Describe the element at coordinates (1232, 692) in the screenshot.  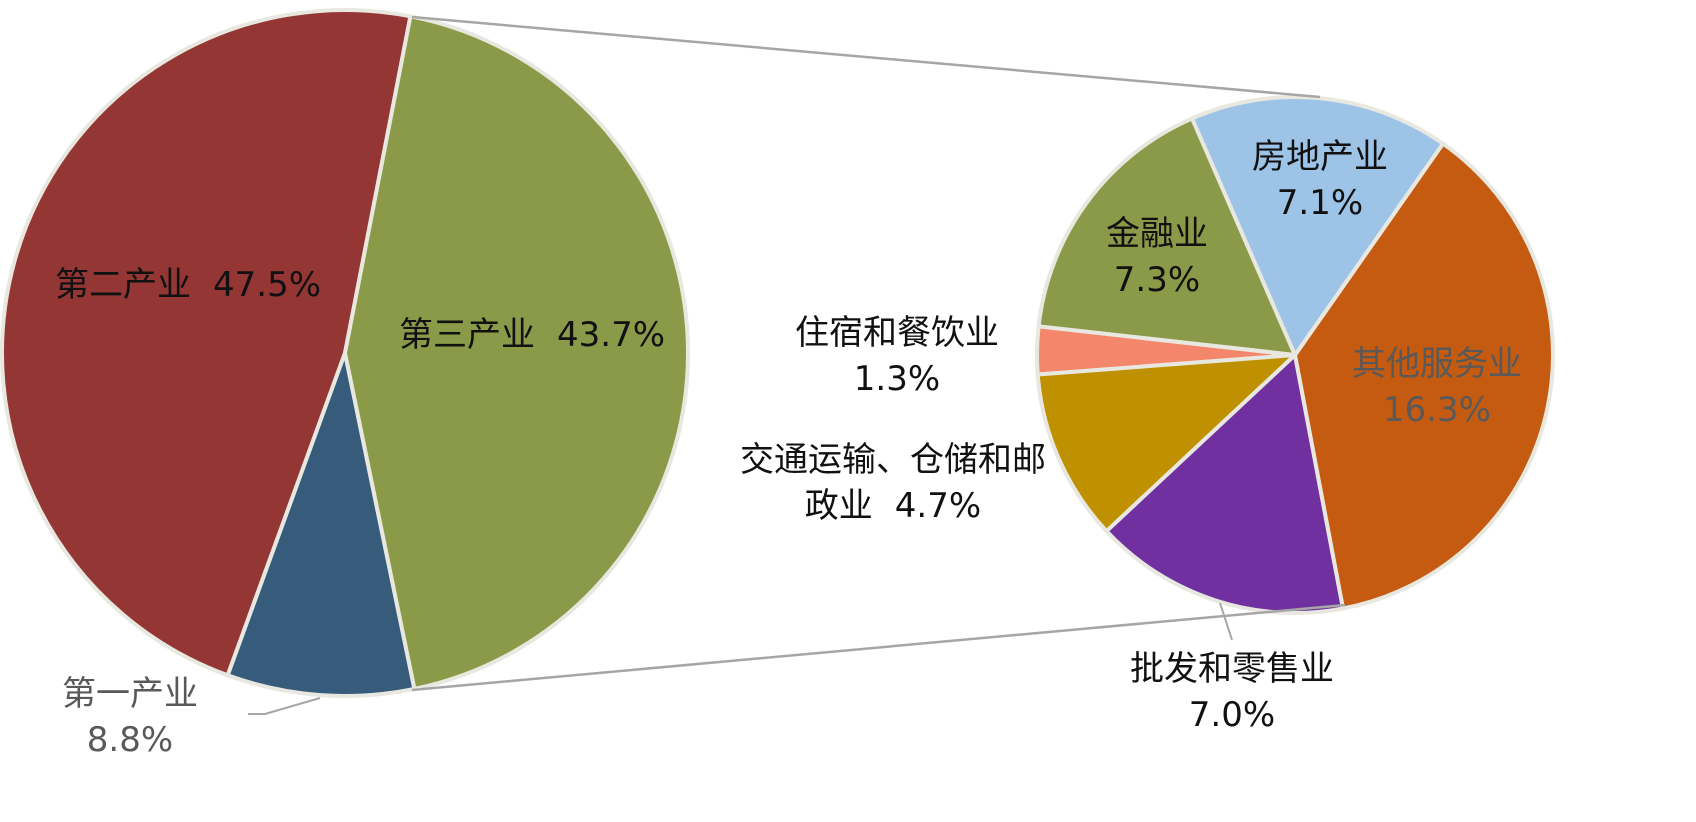
I see `slice-label: 批发和零售业 7.0%` at that location.